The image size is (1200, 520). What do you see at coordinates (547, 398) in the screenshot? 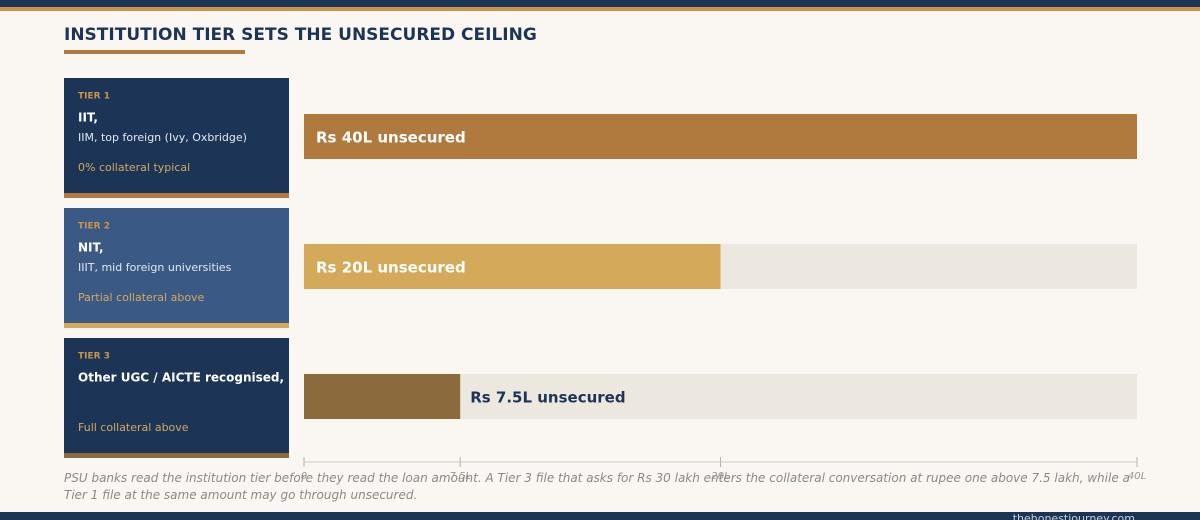
I see `value-label: Rs 7.5L unsecured` at bounding box center [547, 398].